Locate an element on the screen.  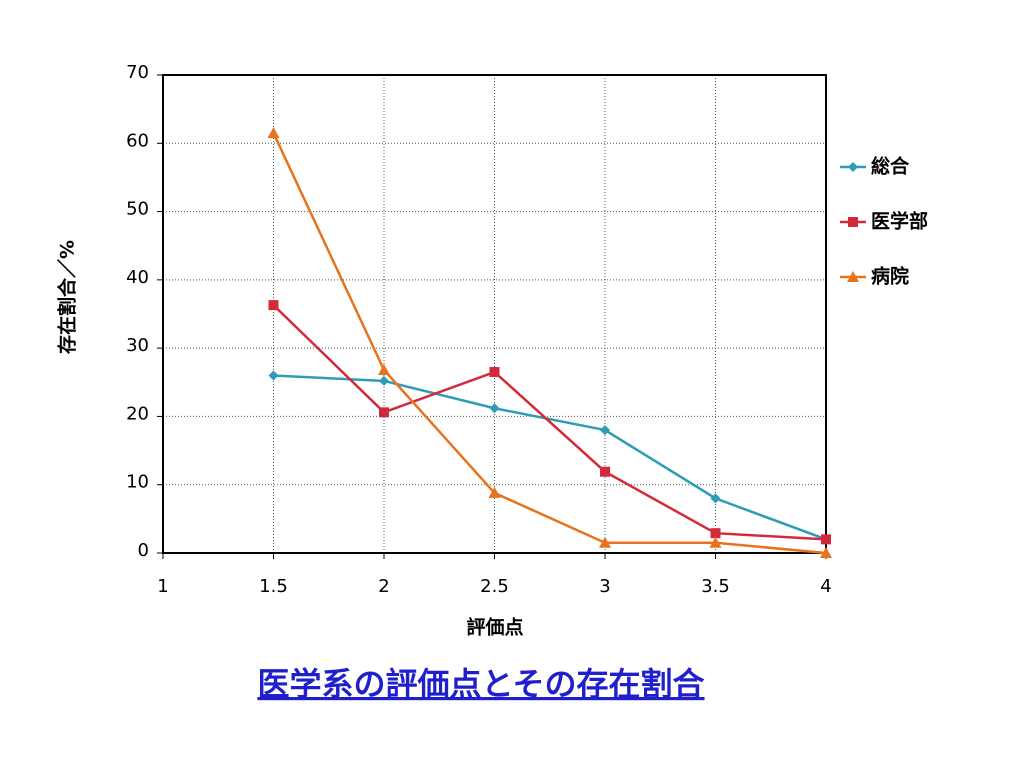
x-axis-title: 評価点 is located at coordinates (494, 627).